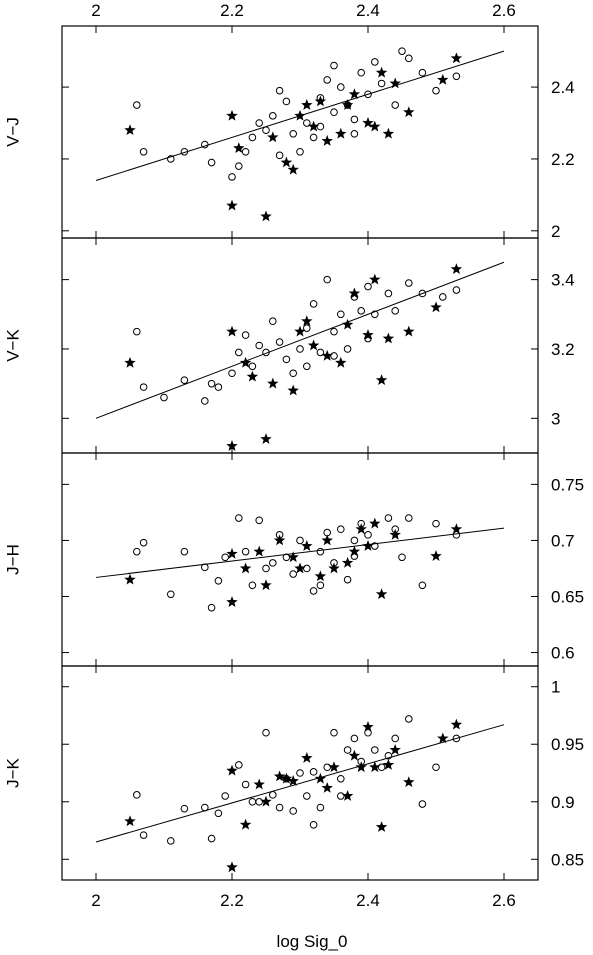 This screenshot has width=593, height=955. Describe the element at coordinates (12, 772) in the screenshot. I see `y-axis-title: J−K` at that location.